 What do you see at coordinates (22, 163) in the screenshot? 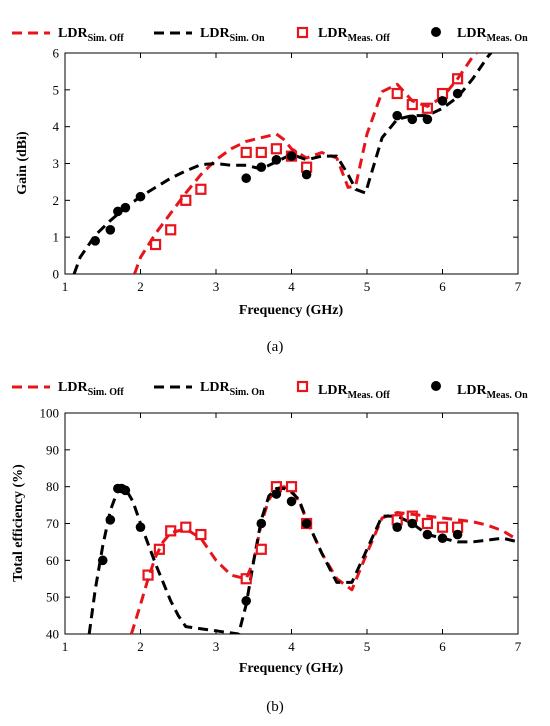
I see `y-axis-label-a: Gain (dBi)` at bounding box center [22, 163].